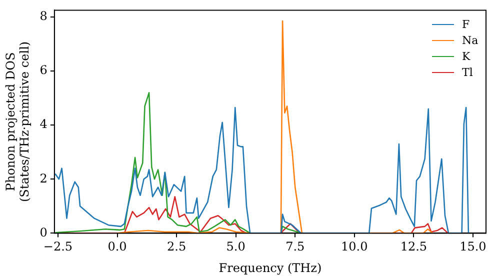 The image size is (500, 280). What do you see at coordinates (467, 72) in the screenshot?
I see `legend-label: Tl` at bounding box center [467, 72].